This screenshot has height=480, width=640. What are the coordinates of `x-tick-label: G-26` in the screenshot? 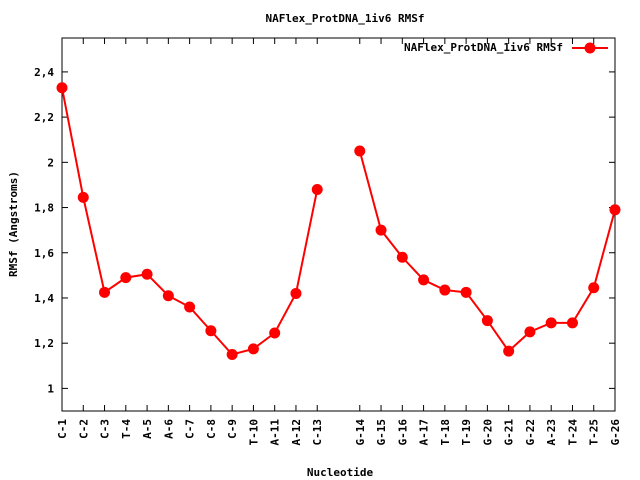 It's located at (615, 432).